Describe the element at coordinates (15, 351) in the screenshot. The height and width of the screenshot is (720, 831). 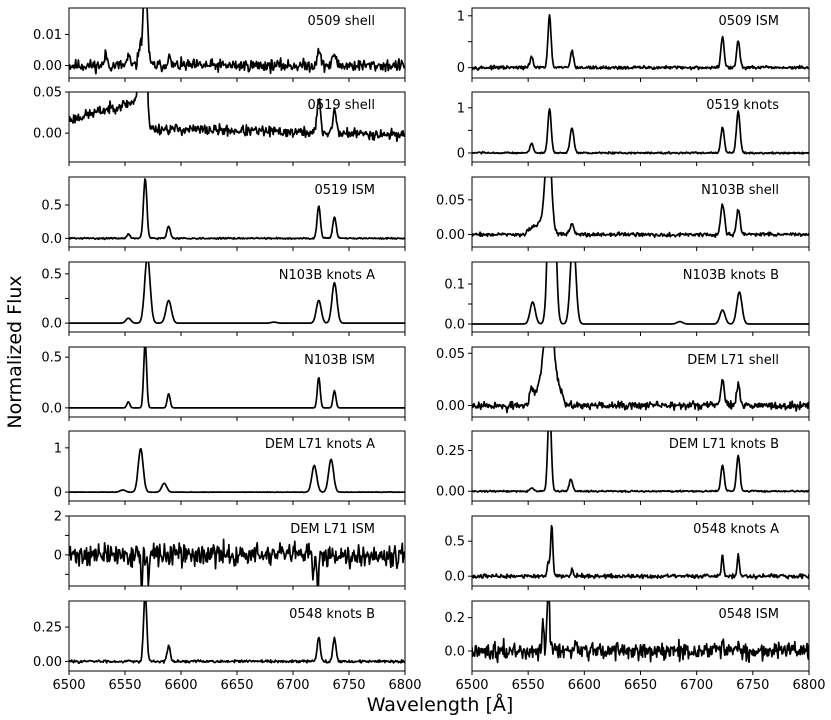
I see `y-axis-title: Normalized Flux` at that location.